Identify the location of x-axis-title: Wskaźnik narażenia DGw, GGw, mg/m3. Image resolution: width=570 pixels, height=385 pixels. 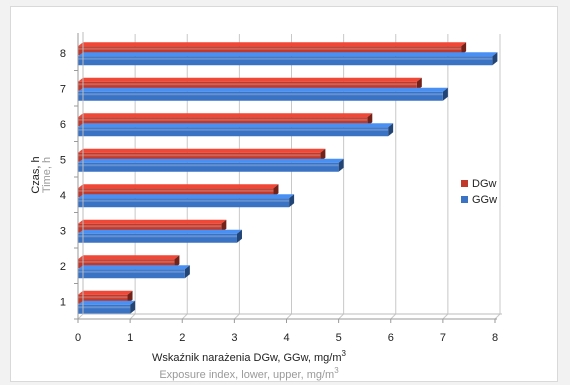
(249, 356).